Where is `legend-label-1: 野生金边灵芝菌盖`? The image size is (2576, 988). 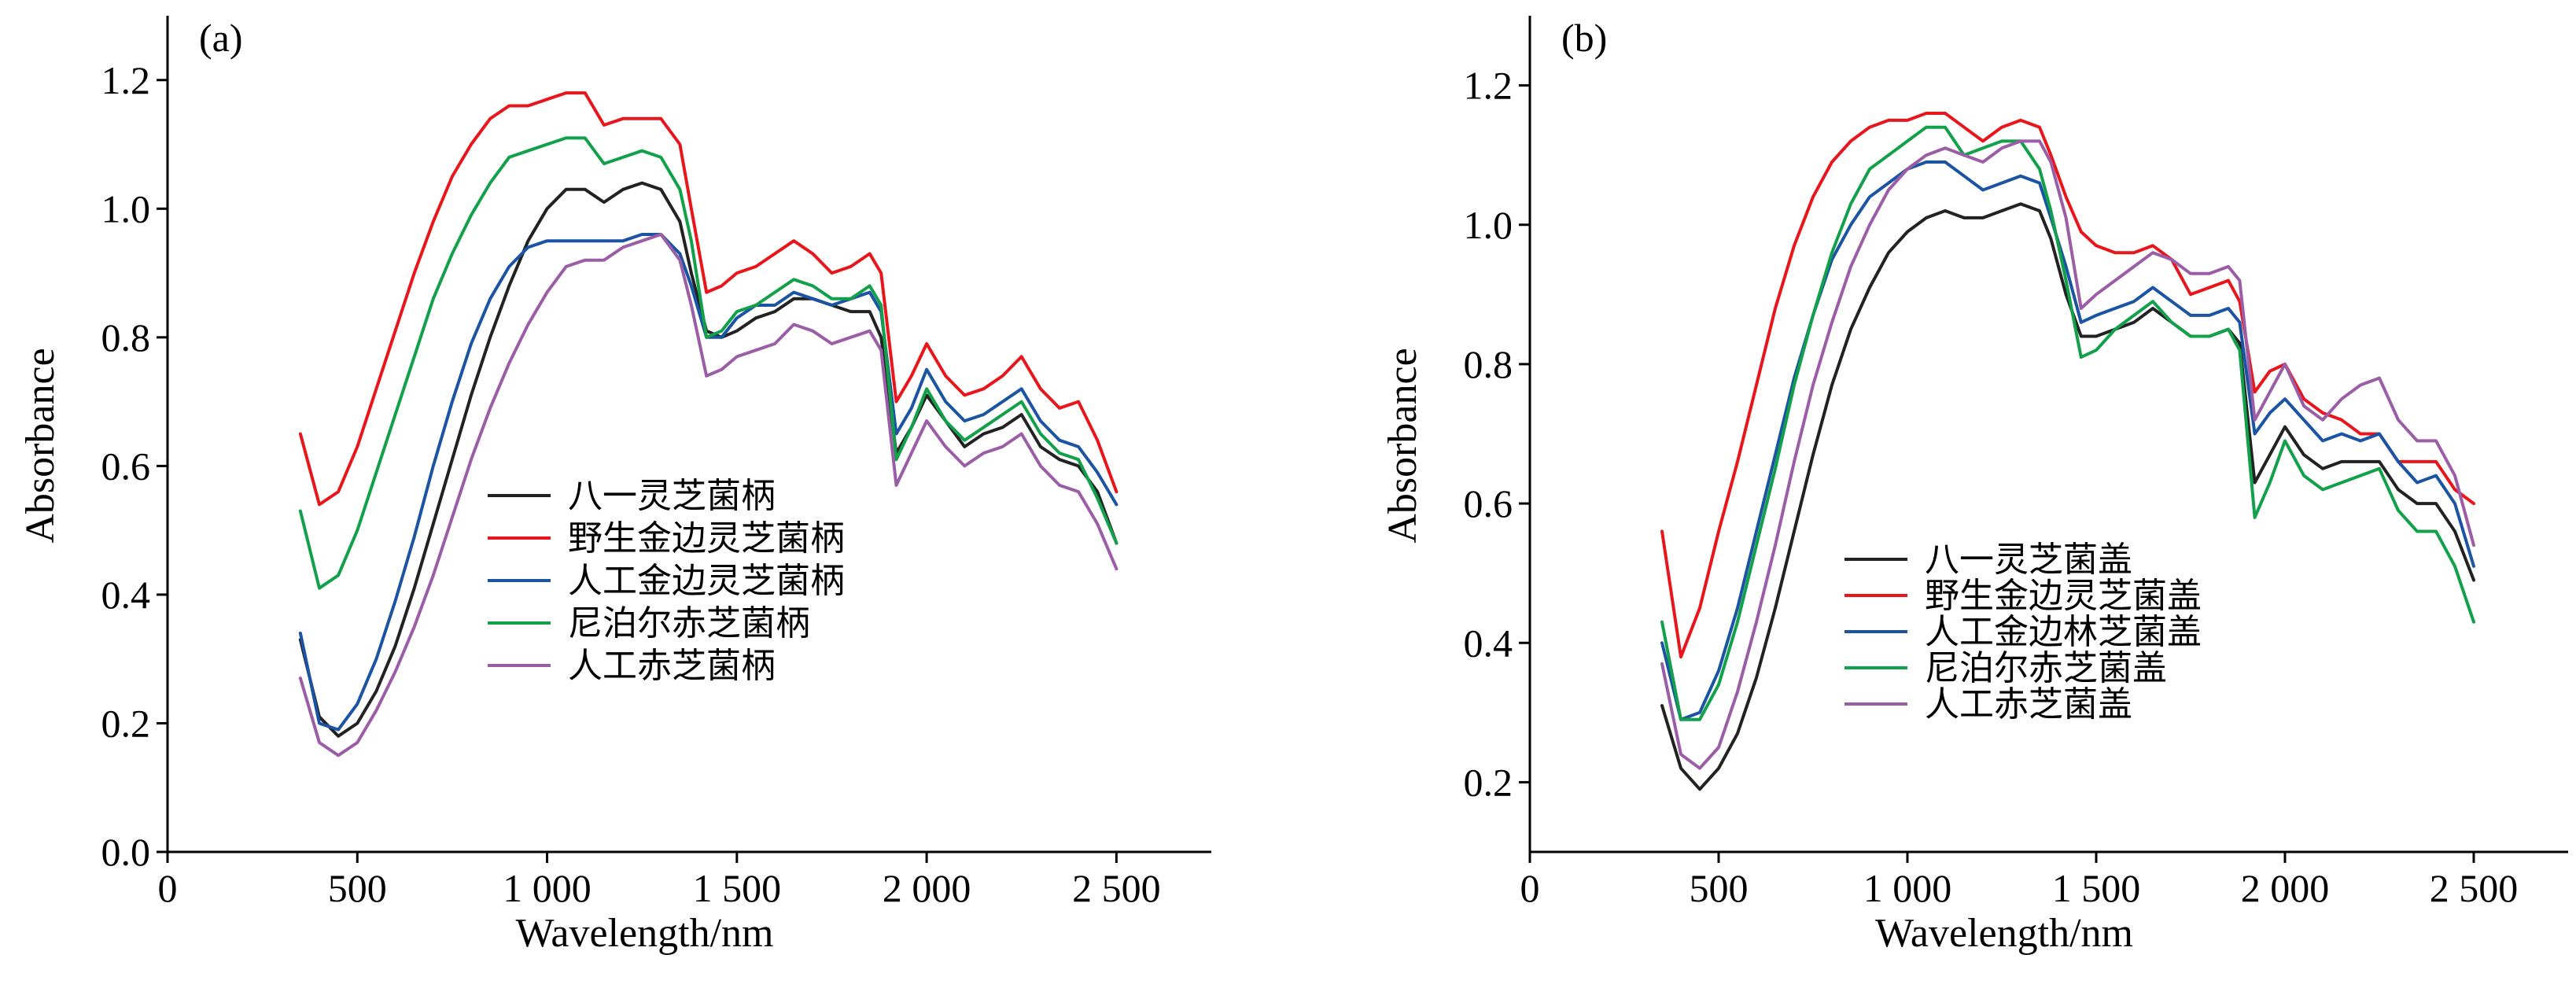 legend-label-1: 野生金边灵芝菌盖 is located at coordinates (2063, 596).